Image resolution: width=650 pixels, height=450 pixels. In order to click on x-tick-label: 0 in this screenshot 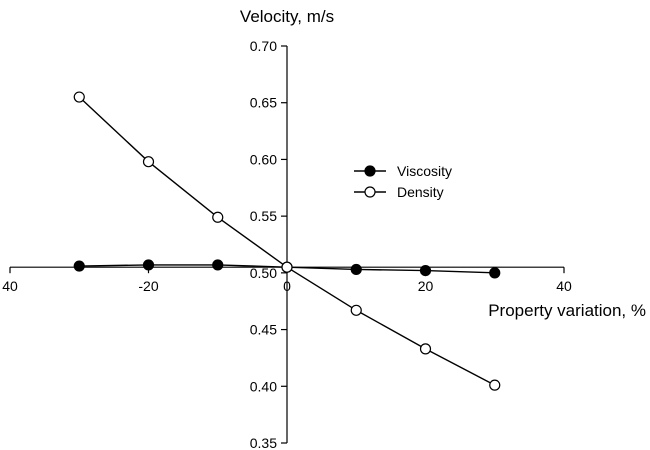, I will do `click(287, 286)`.